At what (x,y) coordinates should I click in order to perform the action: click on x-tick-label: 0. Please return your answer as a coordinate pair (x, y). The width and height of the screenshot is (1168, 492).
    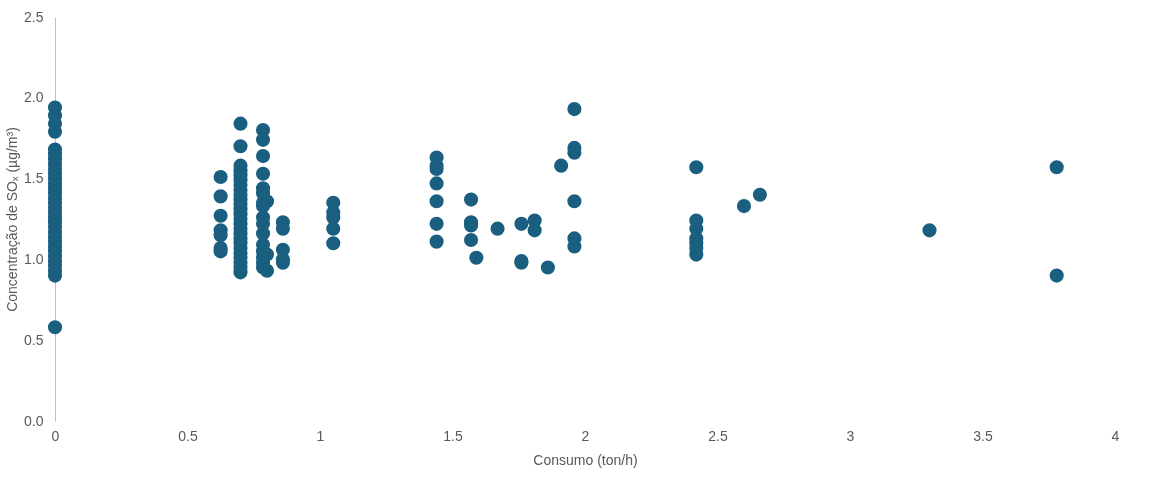
    Looking at the image, I should click on (55, 435).